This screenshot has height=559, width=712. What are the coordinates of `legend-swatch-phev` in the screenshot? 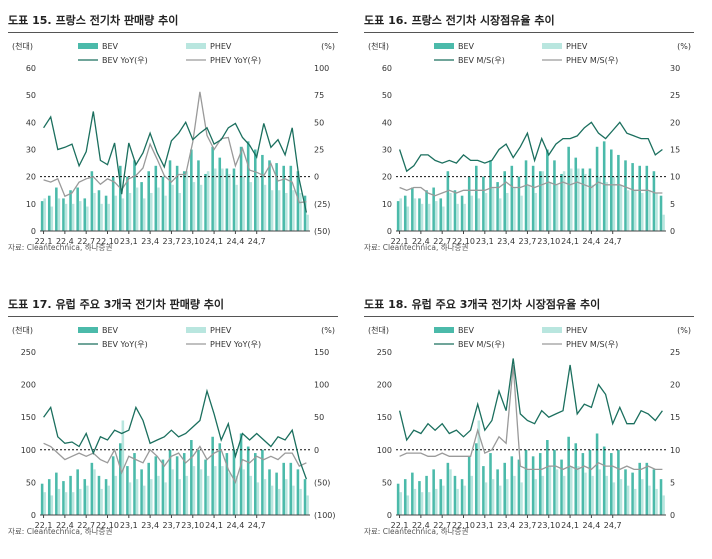 It's located at (552, 330).